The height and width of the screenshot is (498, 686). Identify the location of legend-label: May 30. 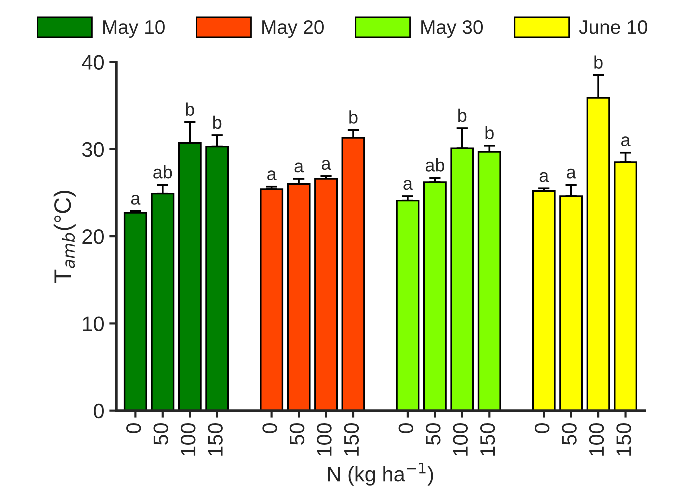
(453, 29).